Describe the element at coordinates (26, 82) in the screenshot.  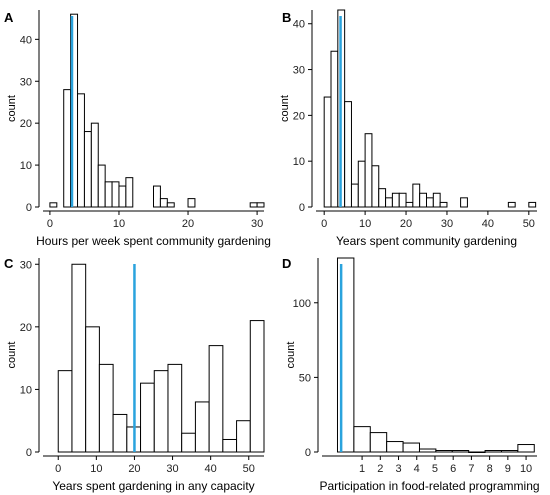
I see `panel-a-y-tick-label-3: 30` at that location.